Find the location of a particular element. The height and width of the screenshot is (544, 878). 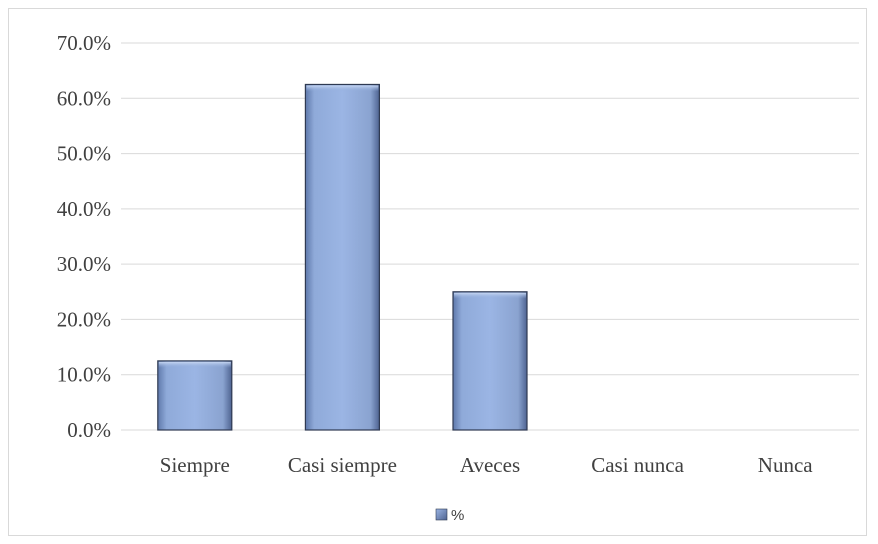

y-axis-tick-labels: 0.0% 10.0% 20.0% 30.0% 40.0% 50.0% 60.0% 70.0% is located at coordinates (84, 236).